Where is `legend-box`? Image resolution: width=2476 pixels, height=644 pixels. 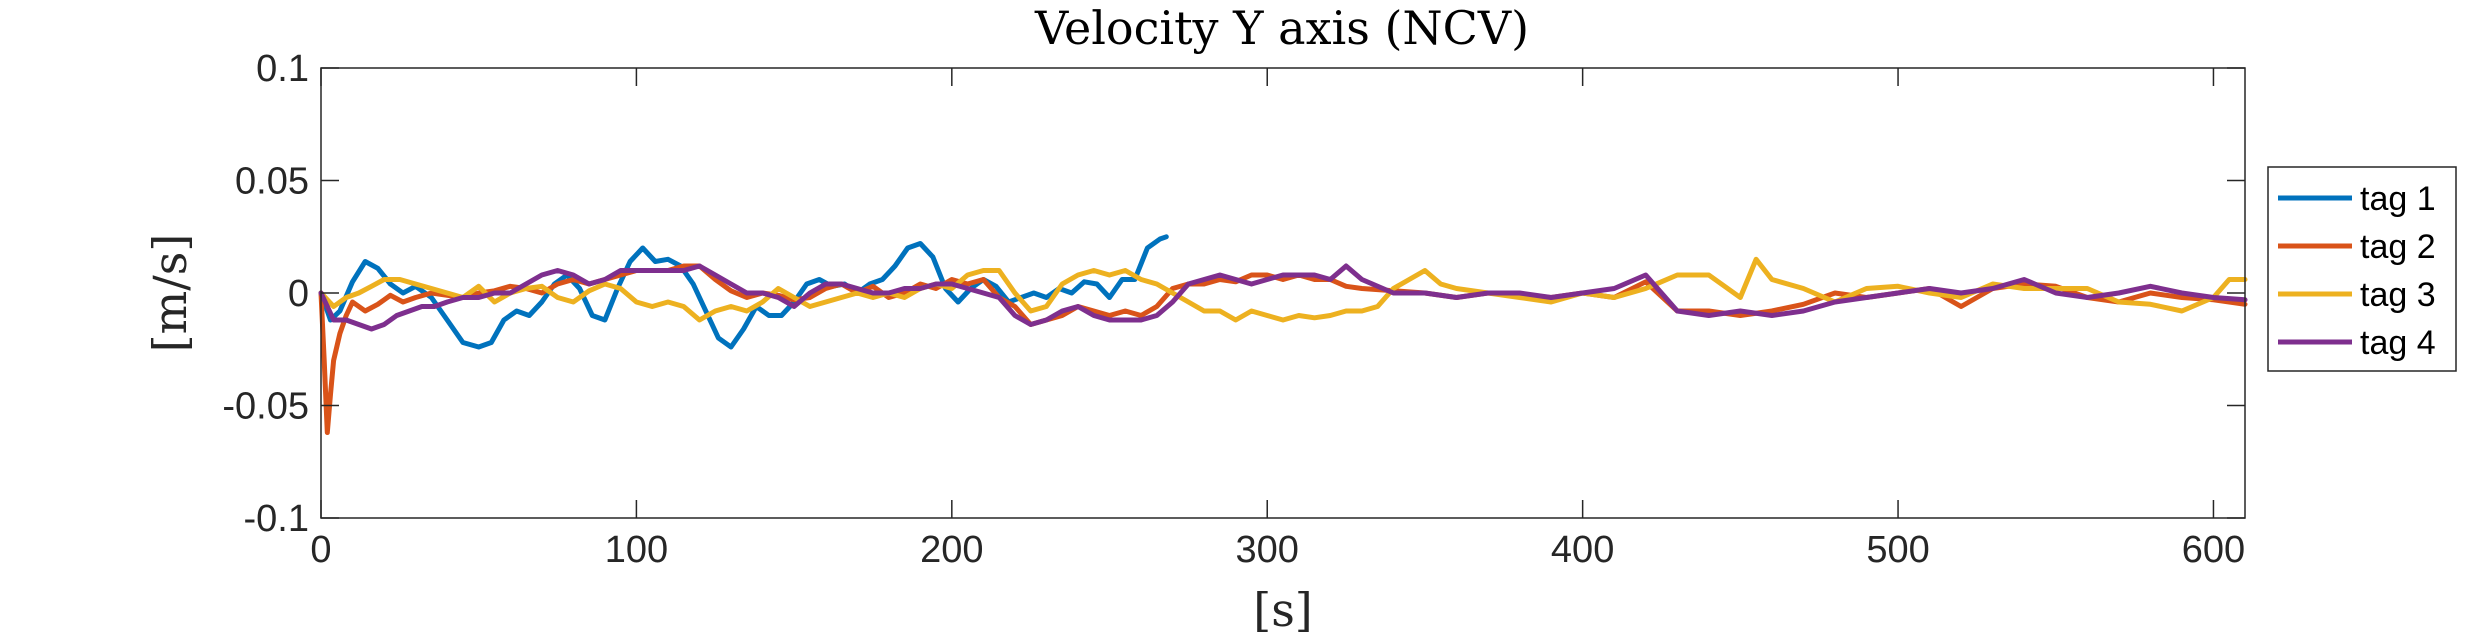
legend-box is located at coordinates (2362, 269).